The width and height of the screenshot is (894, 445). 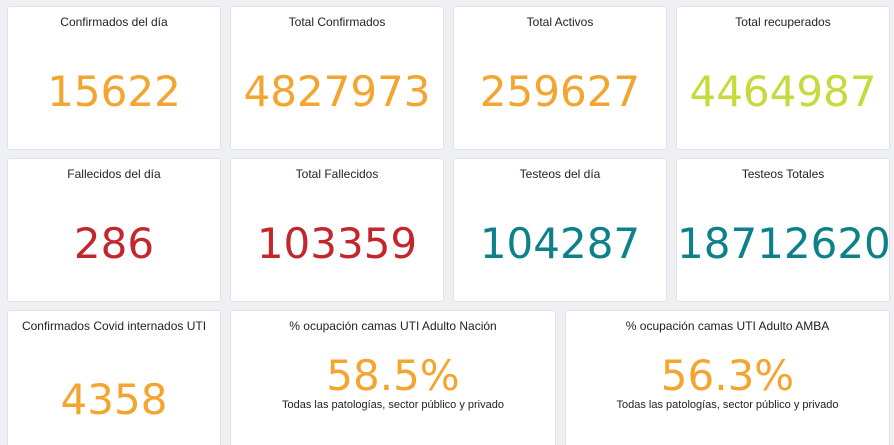 I want to click on card-testeos-totales: Testeos Totales 18712620, so click(x=783, y=230).